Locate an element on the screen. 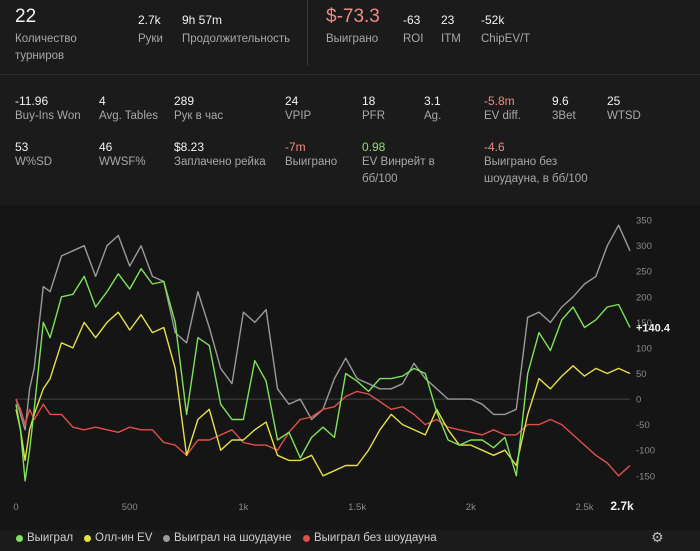 Image resolution: width=700 pixels, height=551 pixels. legend-dot-allin-ev is located at coordinates (87, 538).